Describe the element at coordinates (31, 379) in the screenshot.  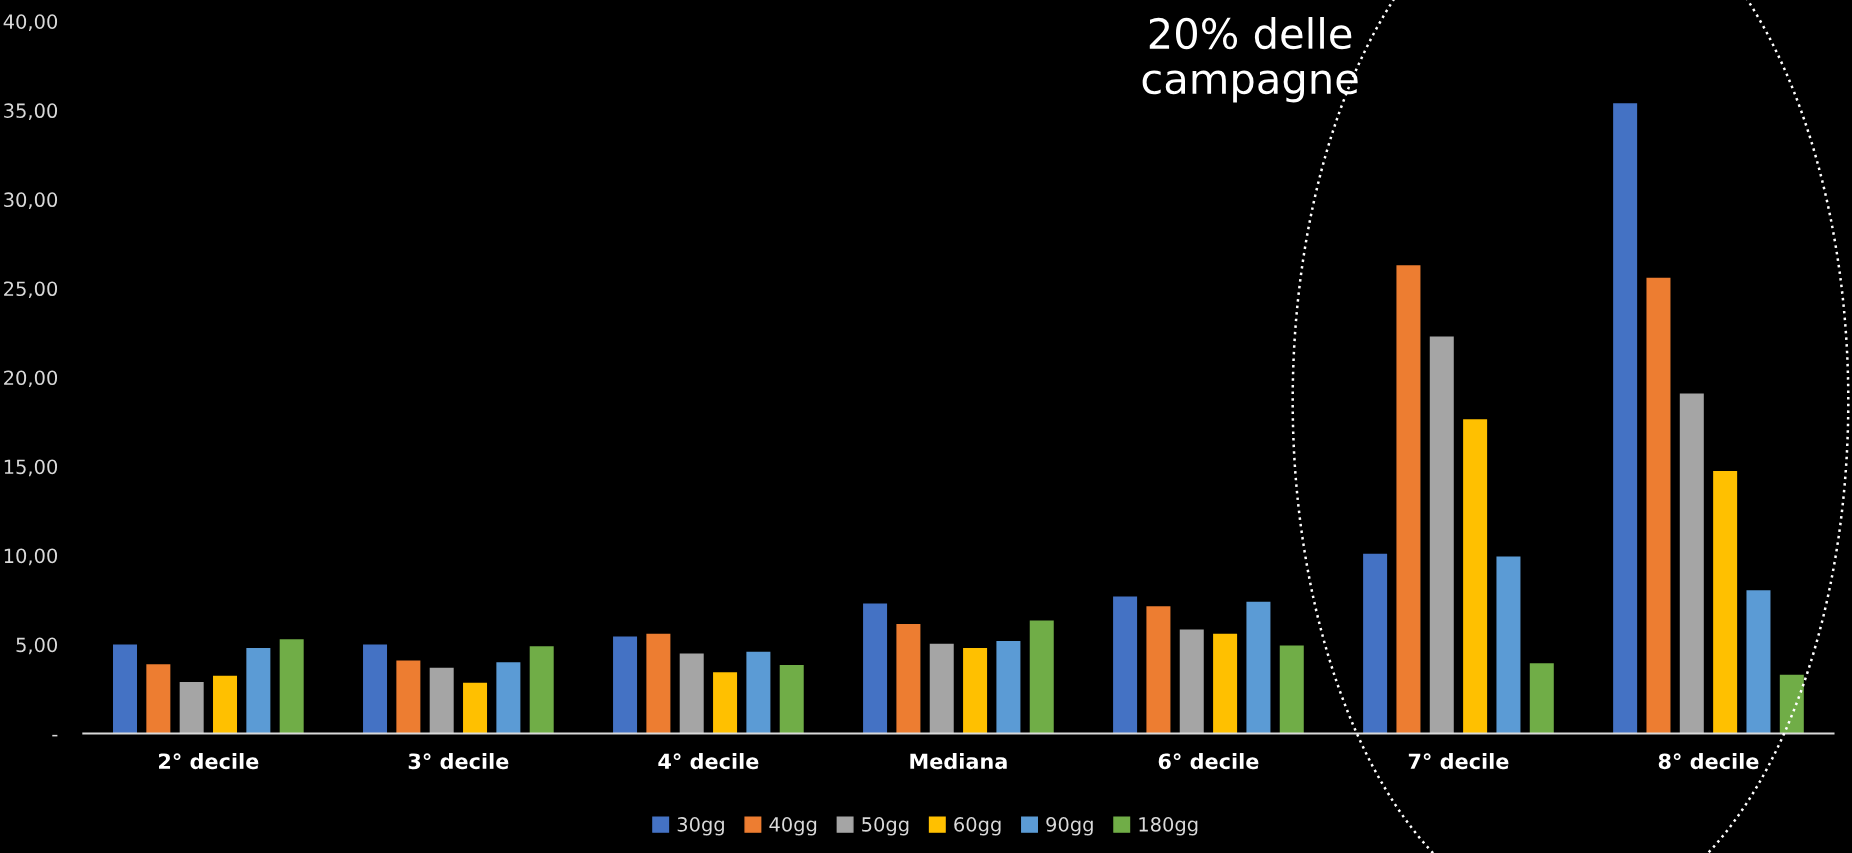
I see `y-tick-label: 20,00` at that location.